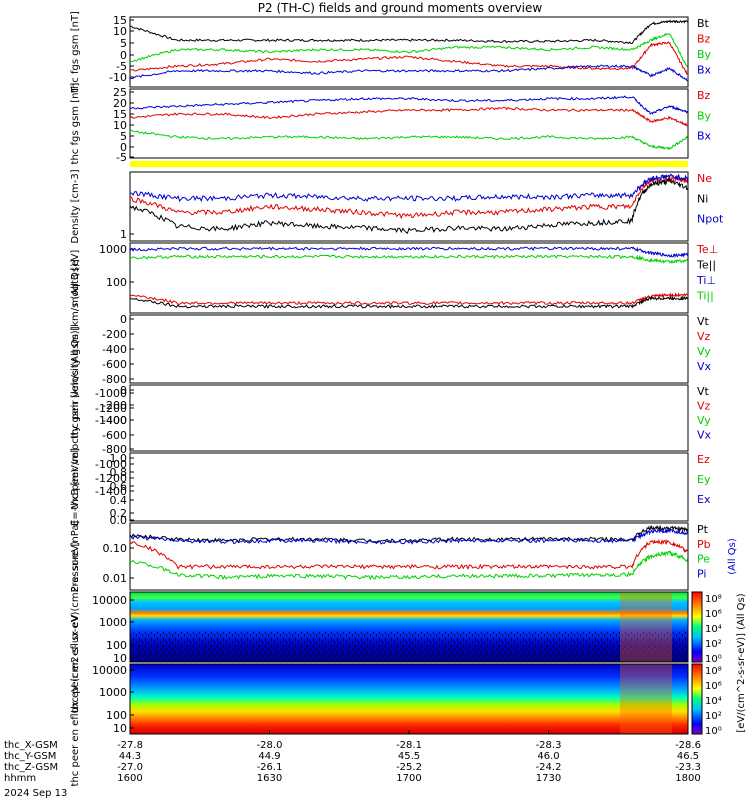 This screenshot has height=800, width=750. What do you see at coordinates (390, 487) in the screenshot?
I see `panel-efield: 1.00.80.60.40.20.0 E=-VxB [mV/m] Ez Ey Ex` at bounding box center [390, 487].